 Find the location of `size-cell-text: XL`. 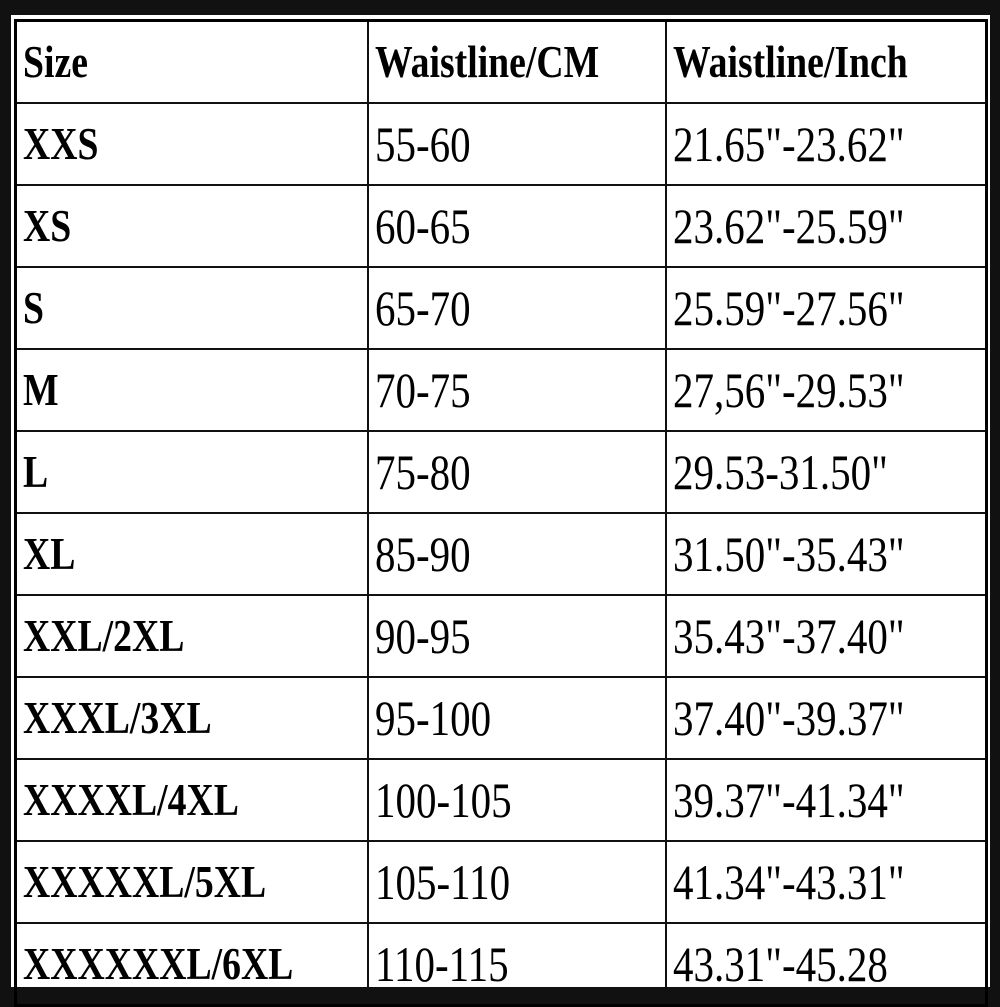

size-cell-text: XL is located at coordinates (49, 553).